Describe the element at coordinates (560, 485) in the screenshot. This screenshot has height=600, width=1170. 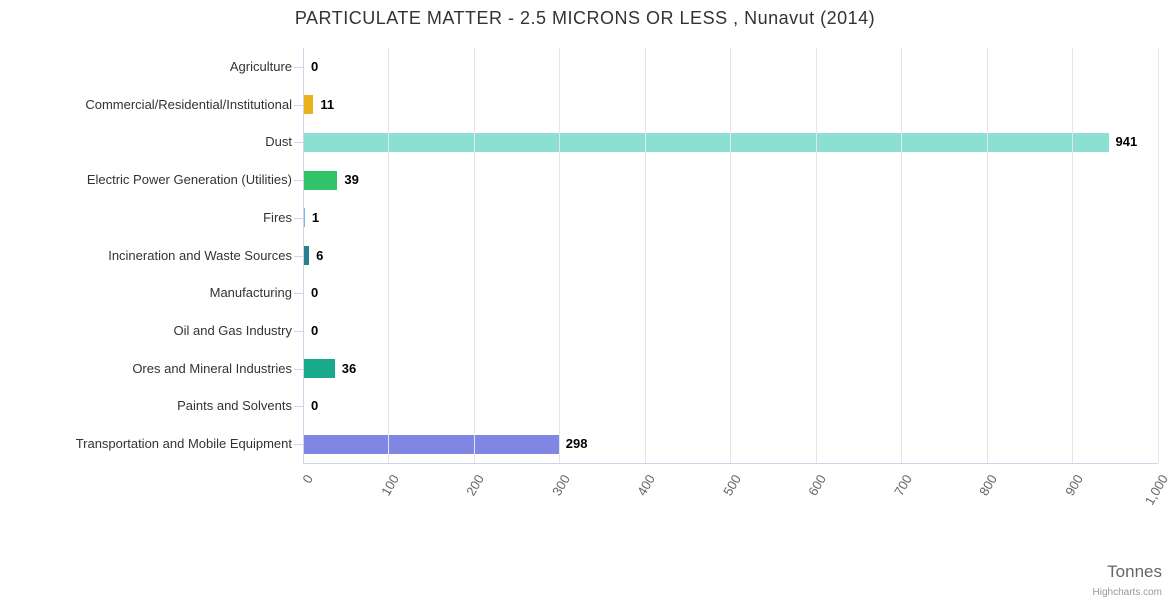
I see `x-axis-tick-label: 300` at that location.